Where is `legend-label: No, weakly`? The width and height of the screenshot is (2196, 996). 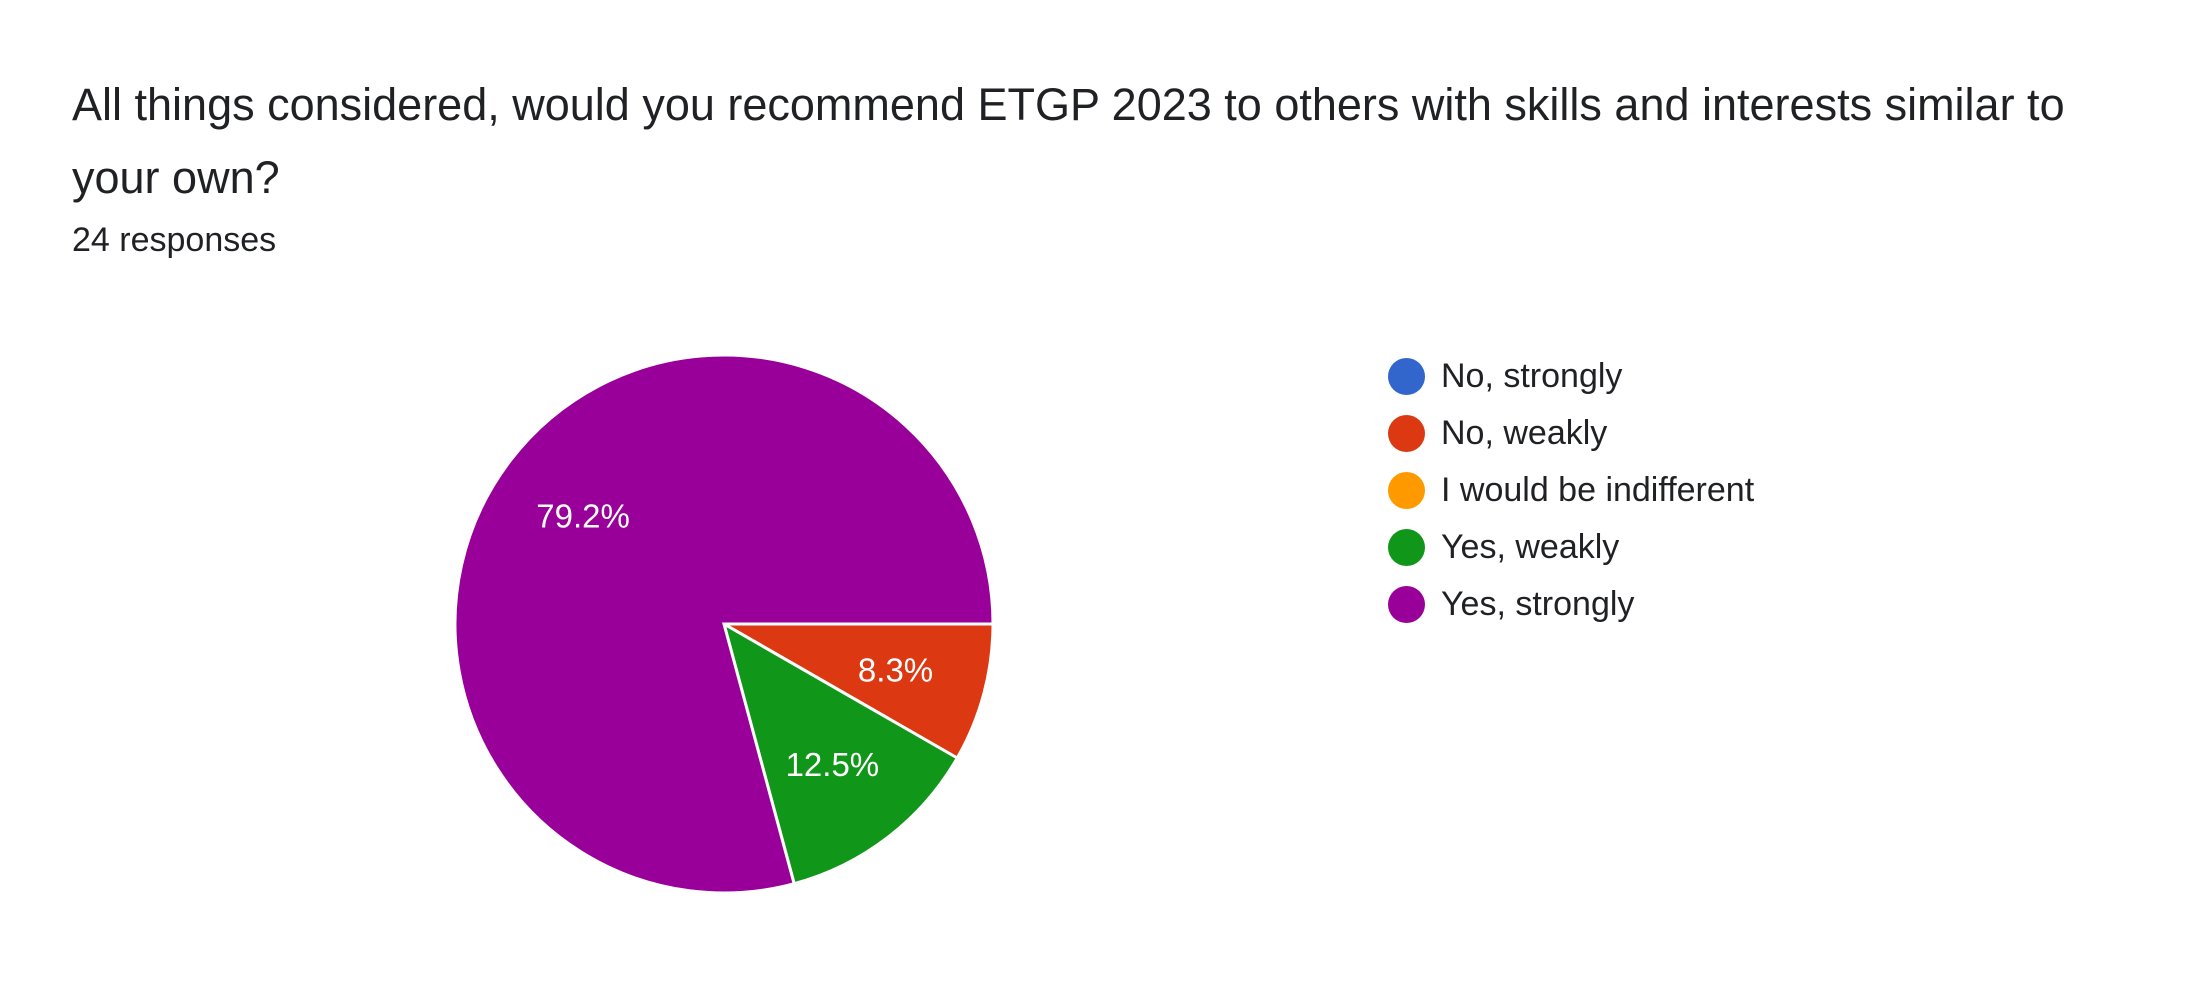 legend-label: No, weakly is located at coordinates (1524, 433).